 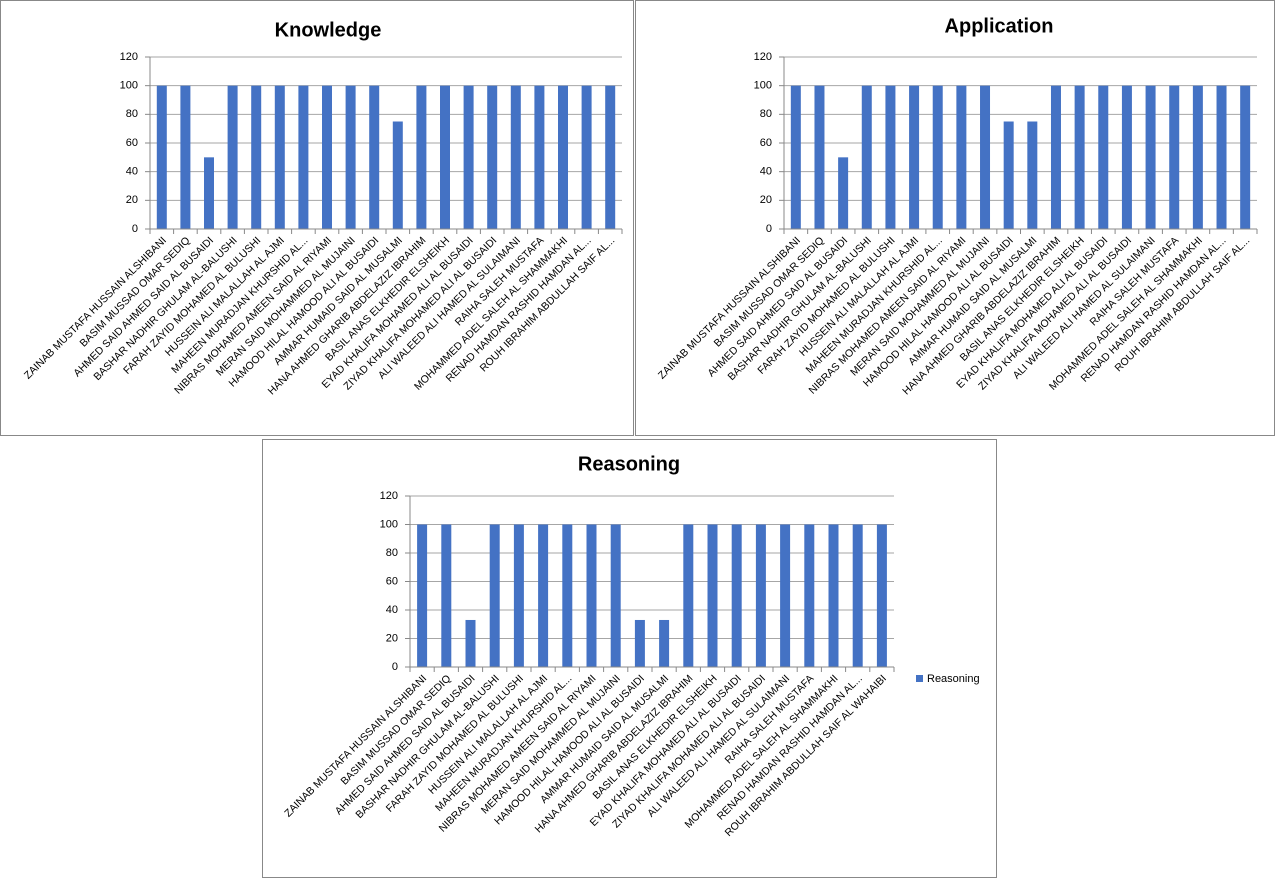 I want to click on chart-title: Knowledge, so click(x=328, y=30).